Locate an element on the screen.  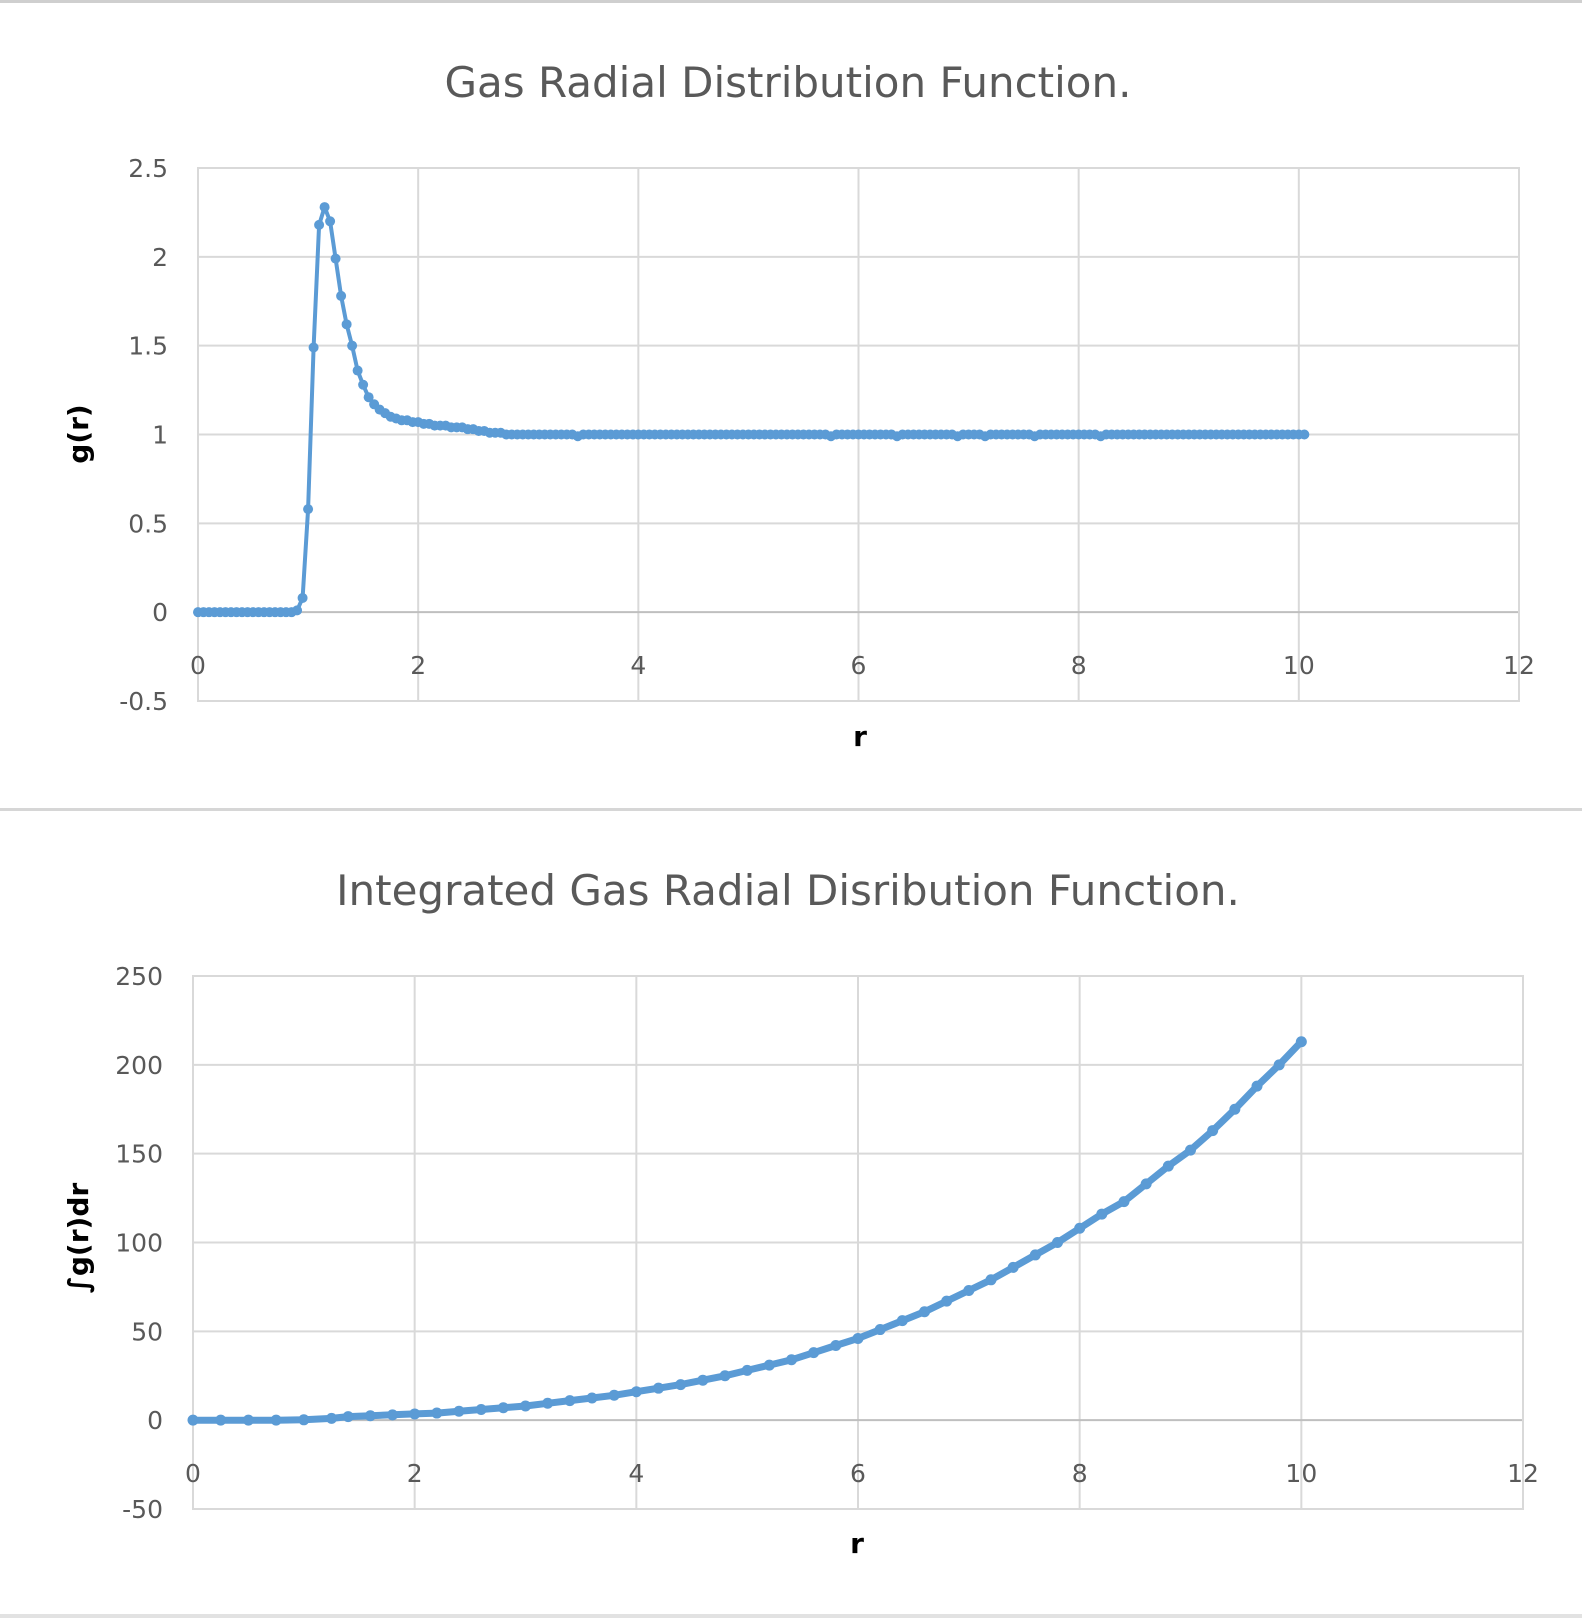
bottom-divider is located at coordinates (791, 1616).